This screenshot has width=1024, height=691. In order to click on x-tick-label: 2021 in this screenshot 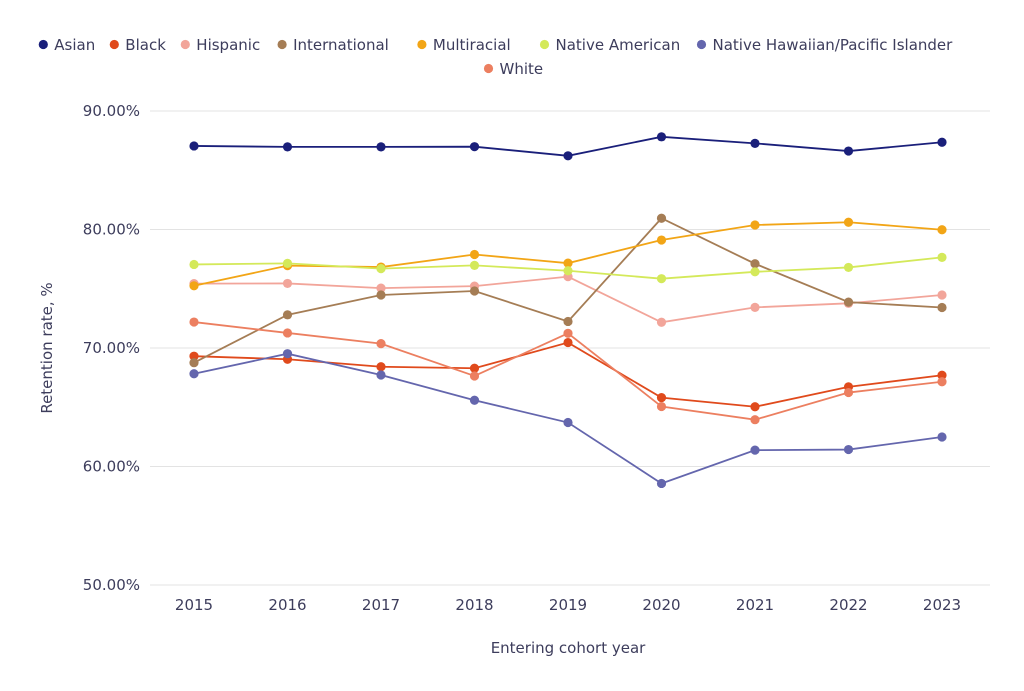, I will do `click(755, 605)`.